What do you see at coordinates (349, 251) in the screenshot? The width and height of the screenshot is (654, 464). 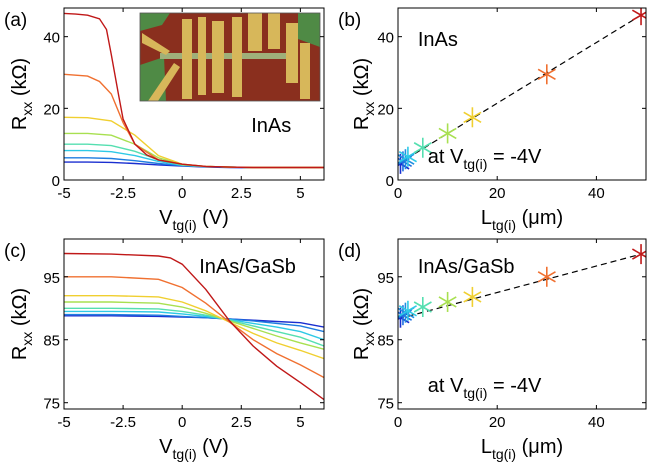 I see `panel-label: (d)` at bounding box center [349, 251].